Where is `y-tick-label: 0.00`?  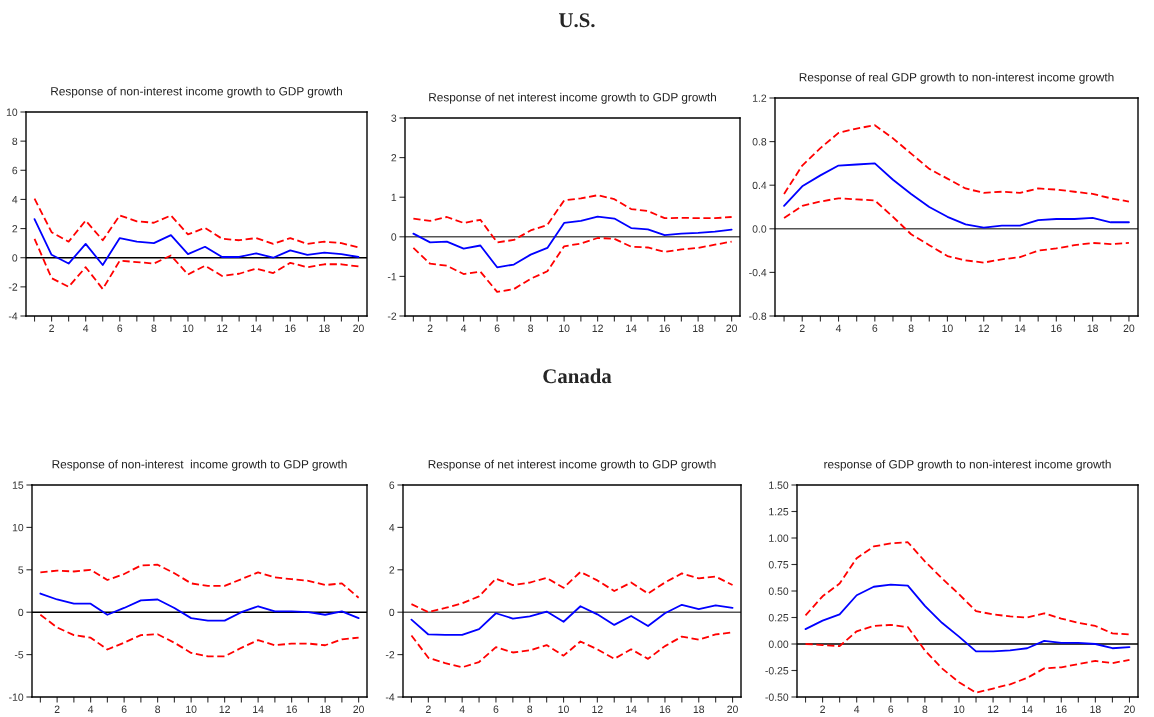
y-tick-label: 0.00 is located at coordinates (778, 644).